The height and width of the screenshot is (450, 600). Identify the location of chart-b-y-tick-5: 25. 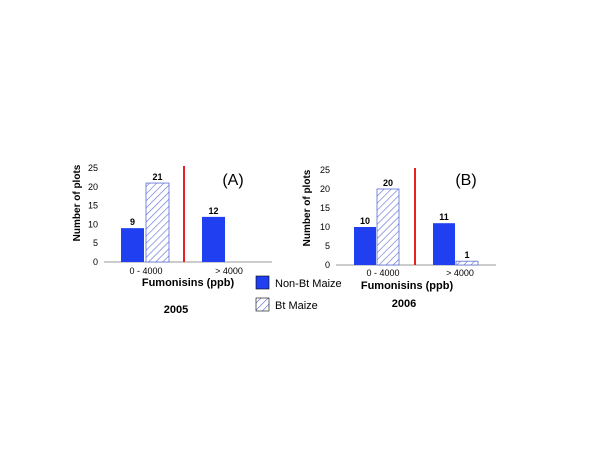
(325, 170).